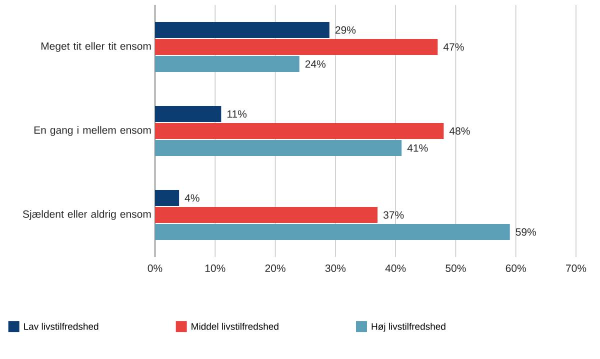  What do you see at coordinates (235, 326) in the screenshot?
I see `legend-label: Middel livstilfredshed` at bounding box center [235, 326].